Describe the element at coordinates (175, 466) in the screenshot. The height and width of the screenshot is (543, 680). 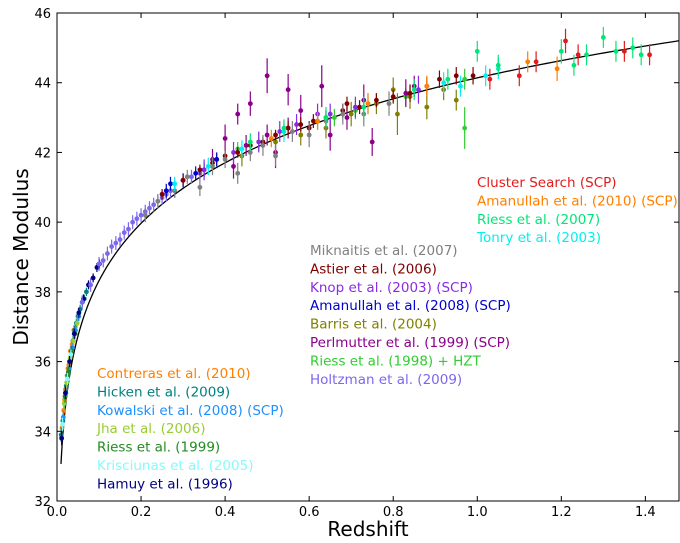
I see `legend-entry: Krisciunas et al. (2005)` at that location.